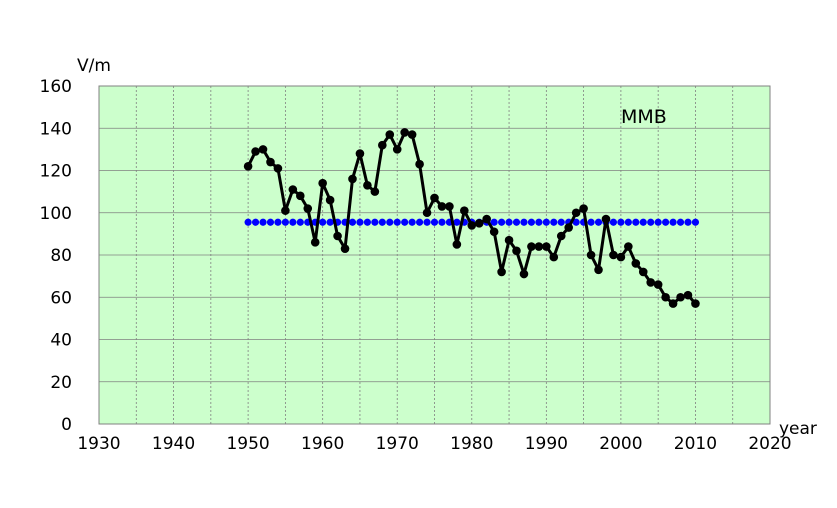 The image size is (837, 508). Describe the element at coordinates (695, 444) in the screenshot. I see `x-tick-label: 2010` at that location.